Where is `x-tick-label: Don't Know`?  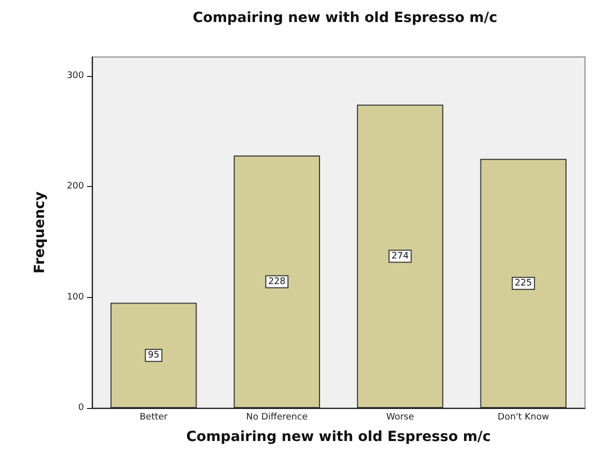
x-tick-label: Don't Know is located at coordinates (524, 417).